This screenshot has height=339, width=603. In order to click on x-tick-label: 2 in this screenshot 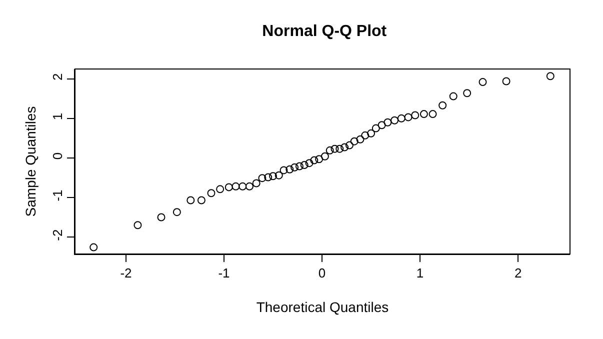, I will do `click(518, 273)`.